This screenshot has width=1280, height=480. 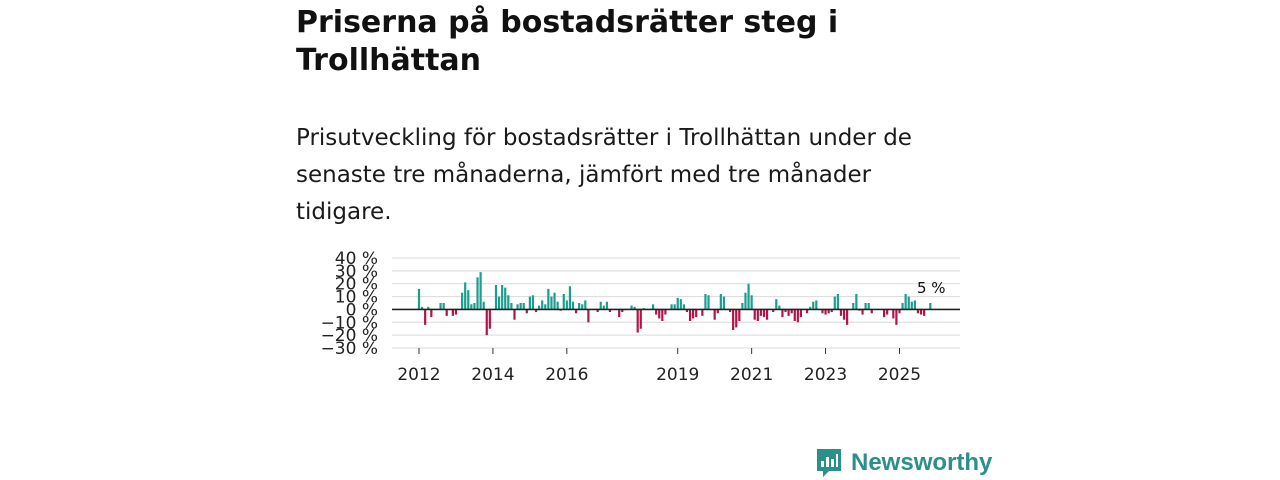 I want to click on y-tick-label: 20 %, so click(x=356, y=285).